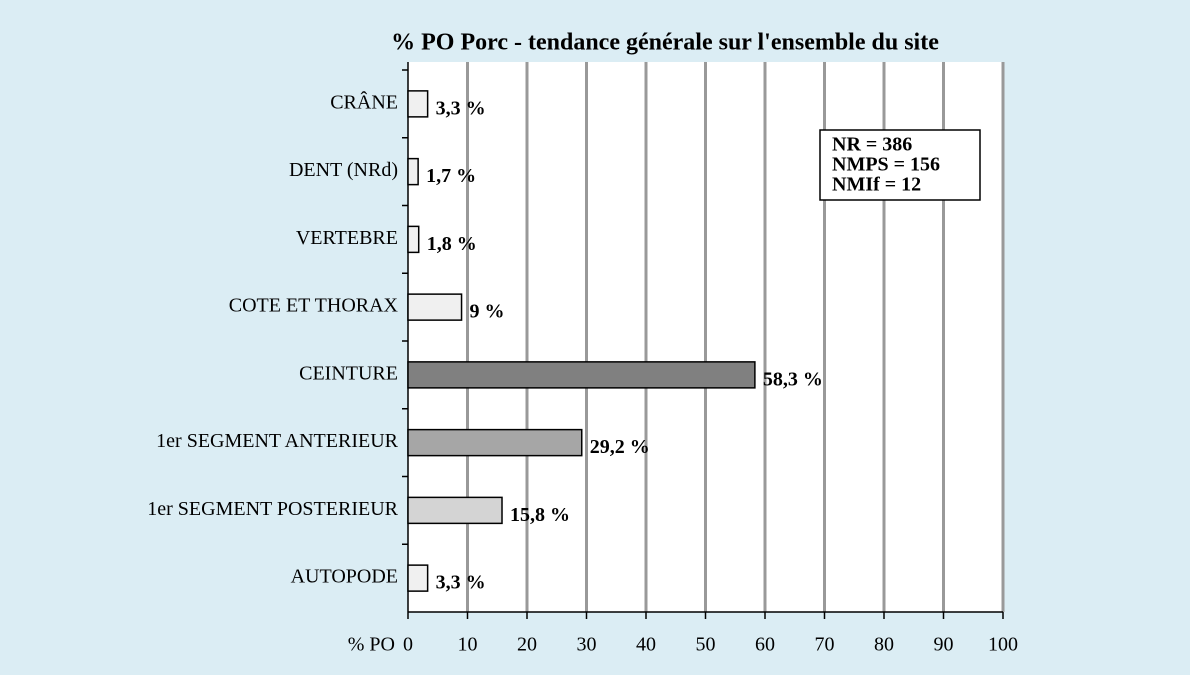  Describe the element at coordinates (408, 645) in the screenshot. I see `x-tick-label: 0` at that location.